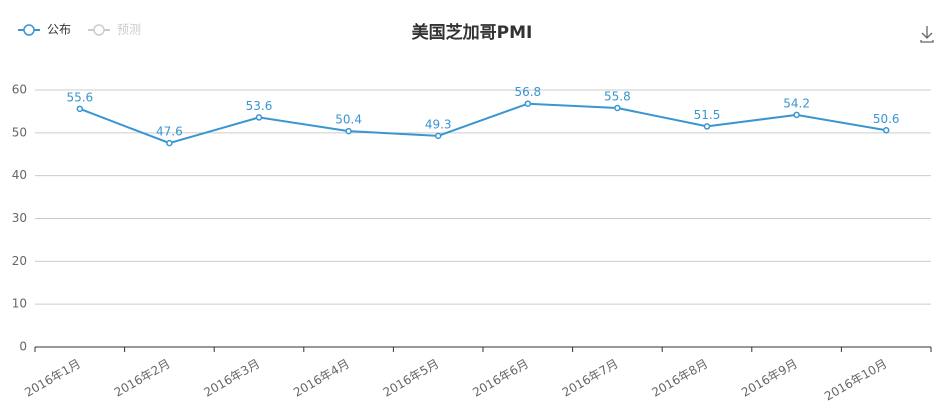  What do you see at coordinates (886, 119) in the screenshot?
I see `data-label: 50.6` at bounding box center [886, 119].